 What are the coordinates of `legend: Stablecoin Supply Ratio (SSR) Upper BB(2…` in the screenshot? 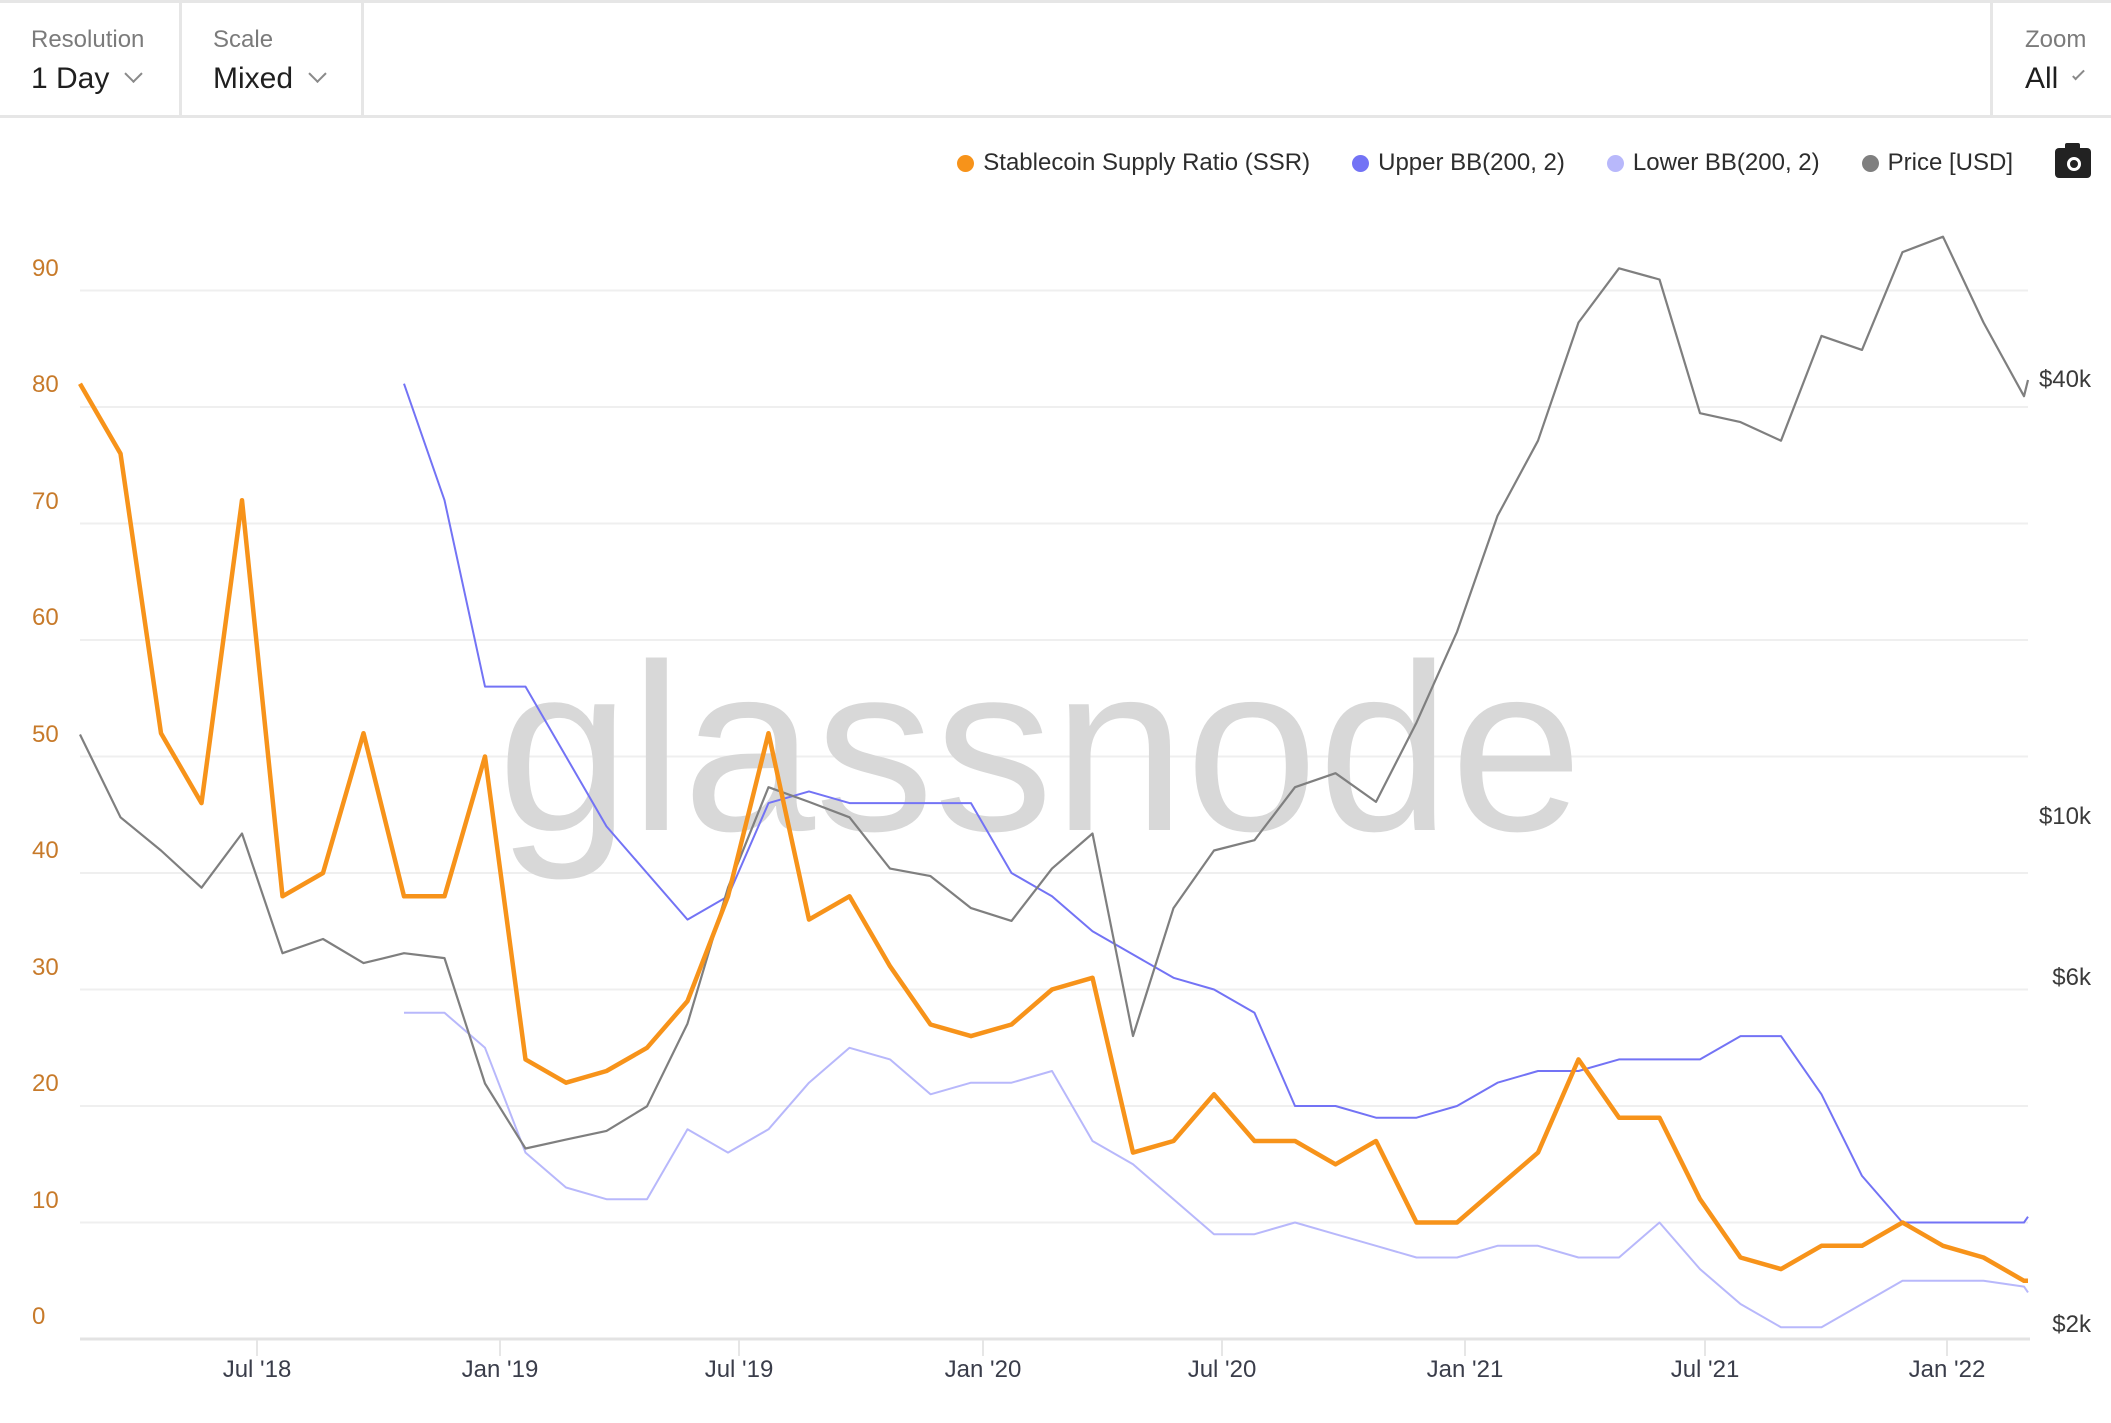 It's located at (1524, 160).